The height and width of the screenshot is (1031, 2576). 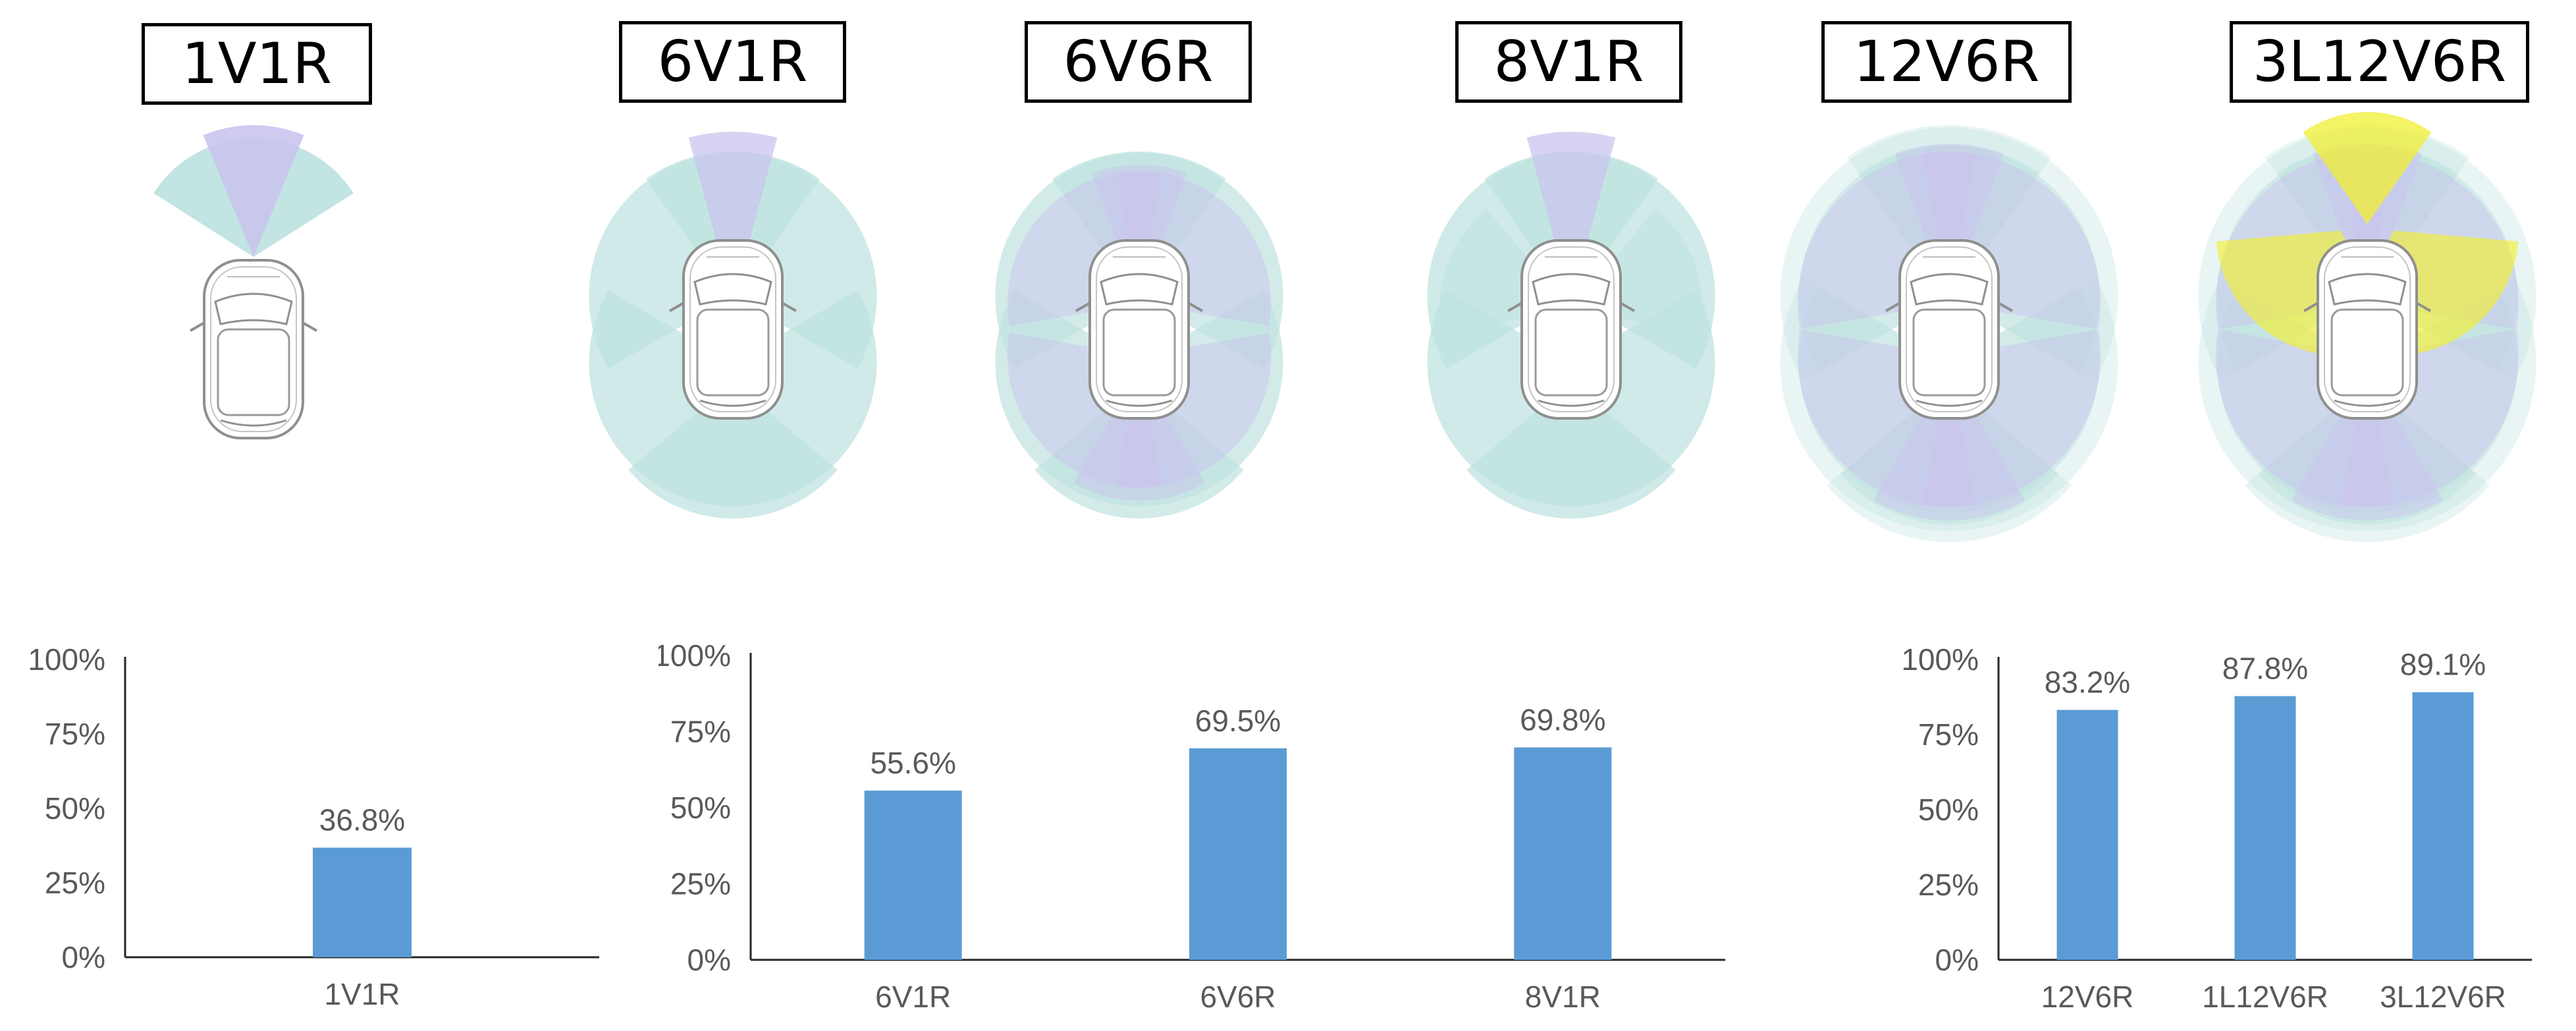 What do you see at coordinates (1562, 720) in the screenshot?
I see `data-label-8v1r: 69.8%` at bounding box center [1562, 720].